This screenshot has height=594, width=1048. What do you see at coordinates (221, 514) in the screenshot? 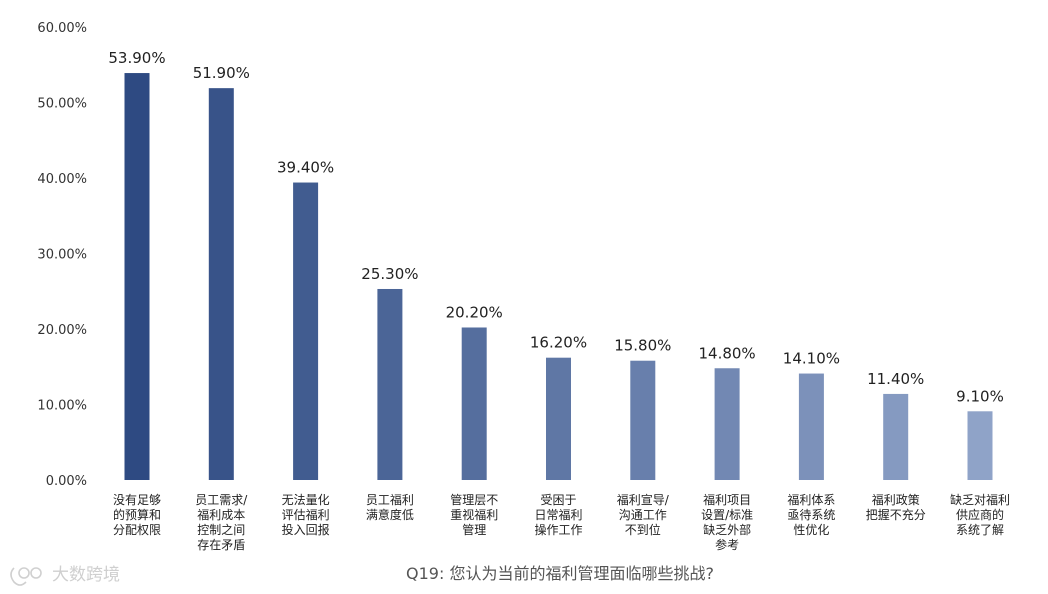
I see `x-tick-label-line: 福利成本` at bounding box center [221, 514].